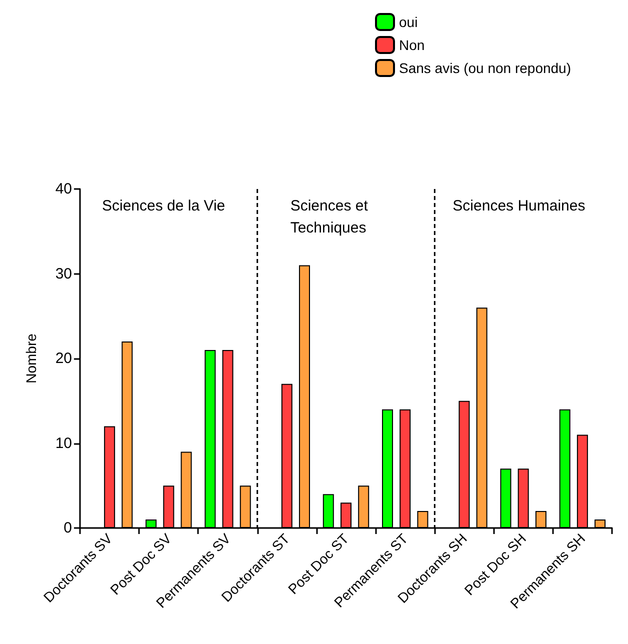 The height and width of the screenshot is (644, 628). Describe the element at coordinates (63, 189) in the screenshot. I see `y-tick-label: 40` at that location.